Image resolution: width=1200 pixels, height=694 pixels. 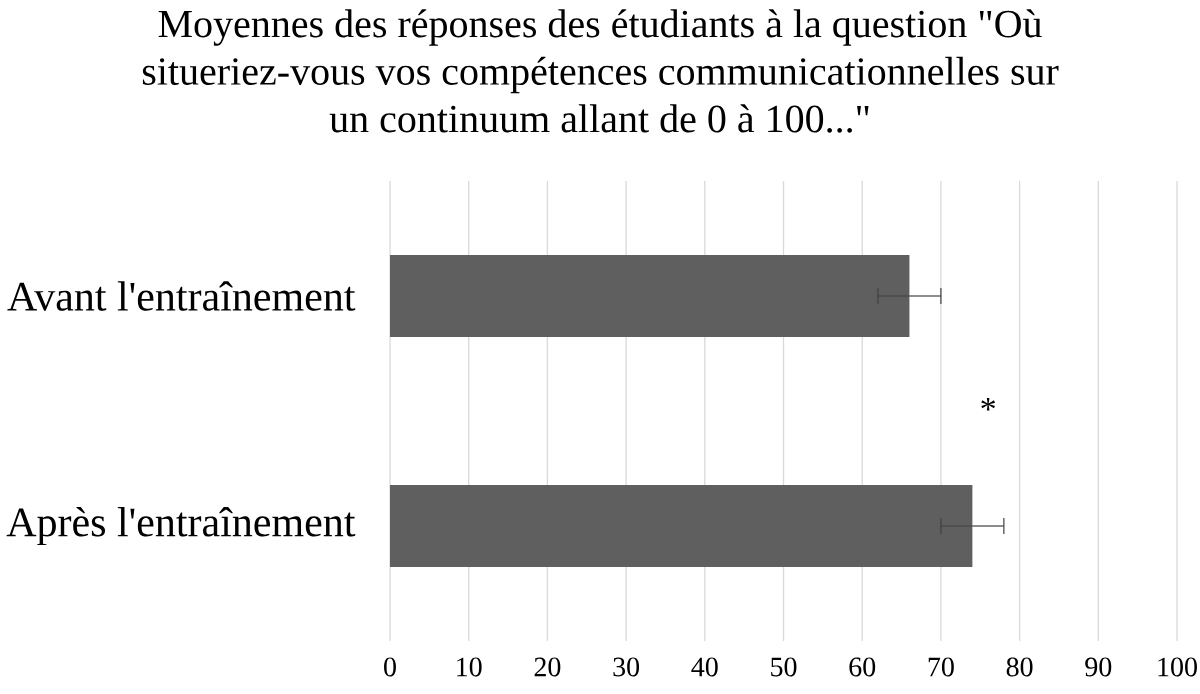 What do you see at coordinates (784, 667) in the screenshot?
I see `x-tick-label: 50` at bounding box center [784, 667].